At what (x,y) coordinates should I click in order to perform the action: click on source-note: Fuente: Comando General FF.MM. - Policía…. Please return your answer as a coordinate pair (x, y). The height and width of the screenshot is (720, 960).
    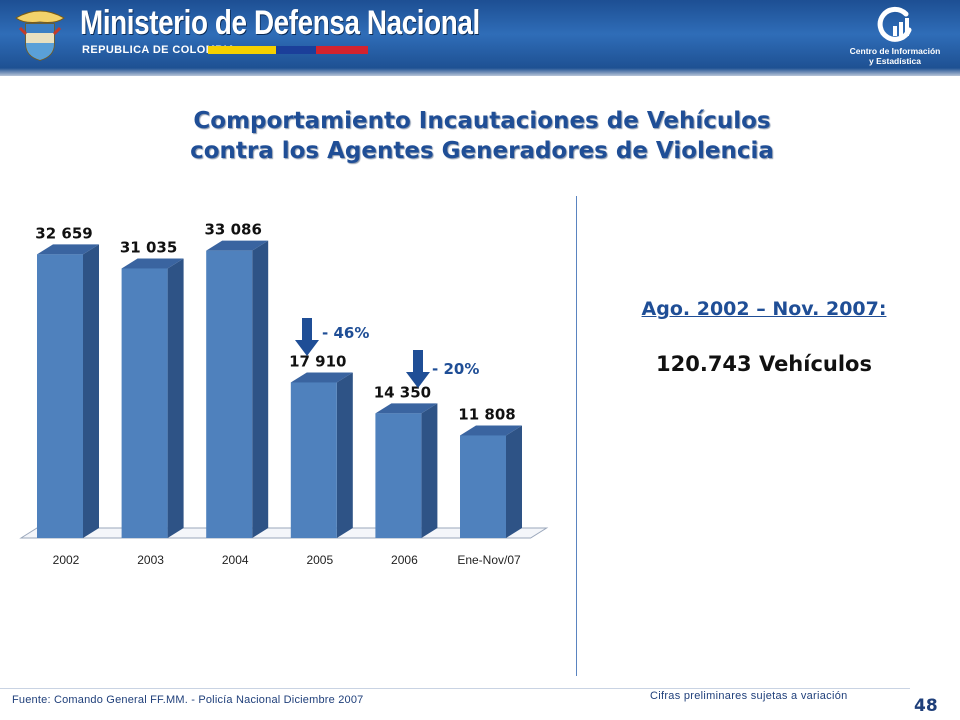
    Looking at the image, I should click on (188, 700).